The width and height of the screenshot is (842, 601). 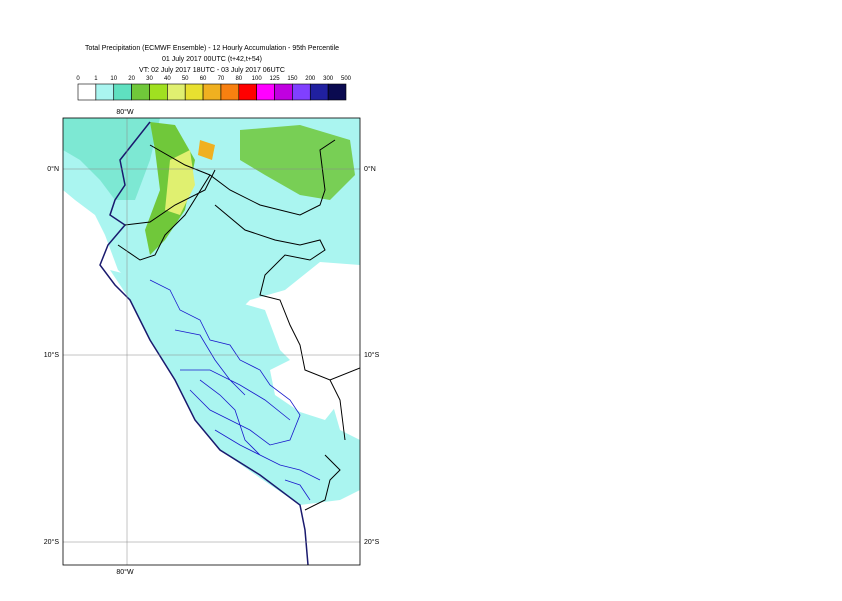 What do you see at coordinates (221, 79) in the screenshot?
I see `legend-label: 70` at bounding box center [221, 79].